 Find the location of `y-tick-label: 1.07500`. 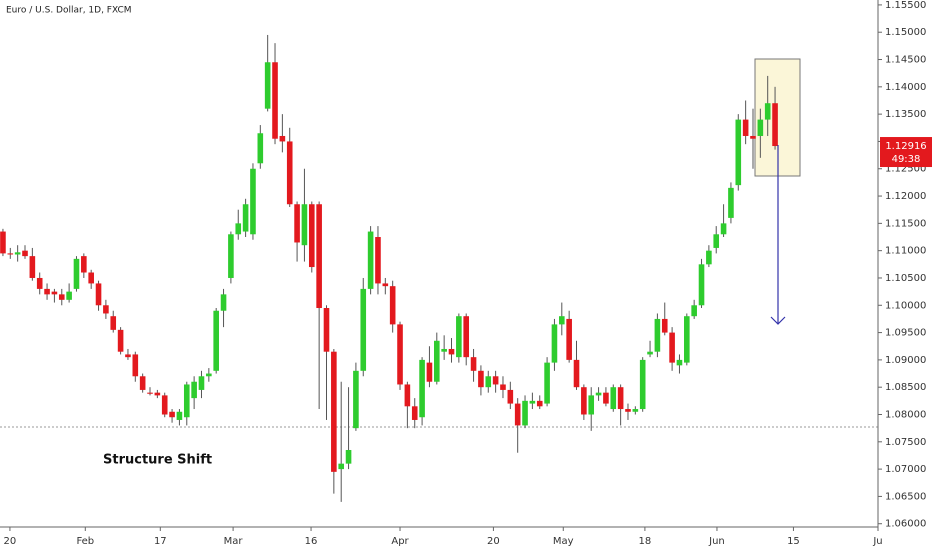

y-tick-label: 1.07500 is located at coordinates (905, 442).